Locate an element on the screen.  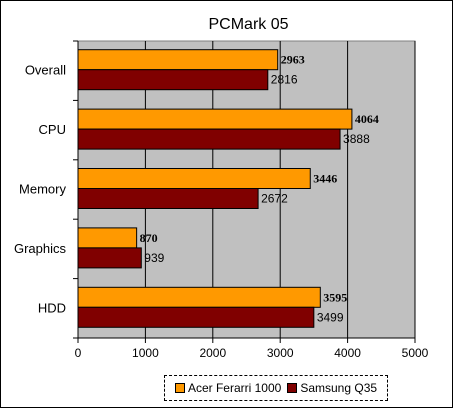
category-label-hdd: HDD is located at coordinates (52, 307).